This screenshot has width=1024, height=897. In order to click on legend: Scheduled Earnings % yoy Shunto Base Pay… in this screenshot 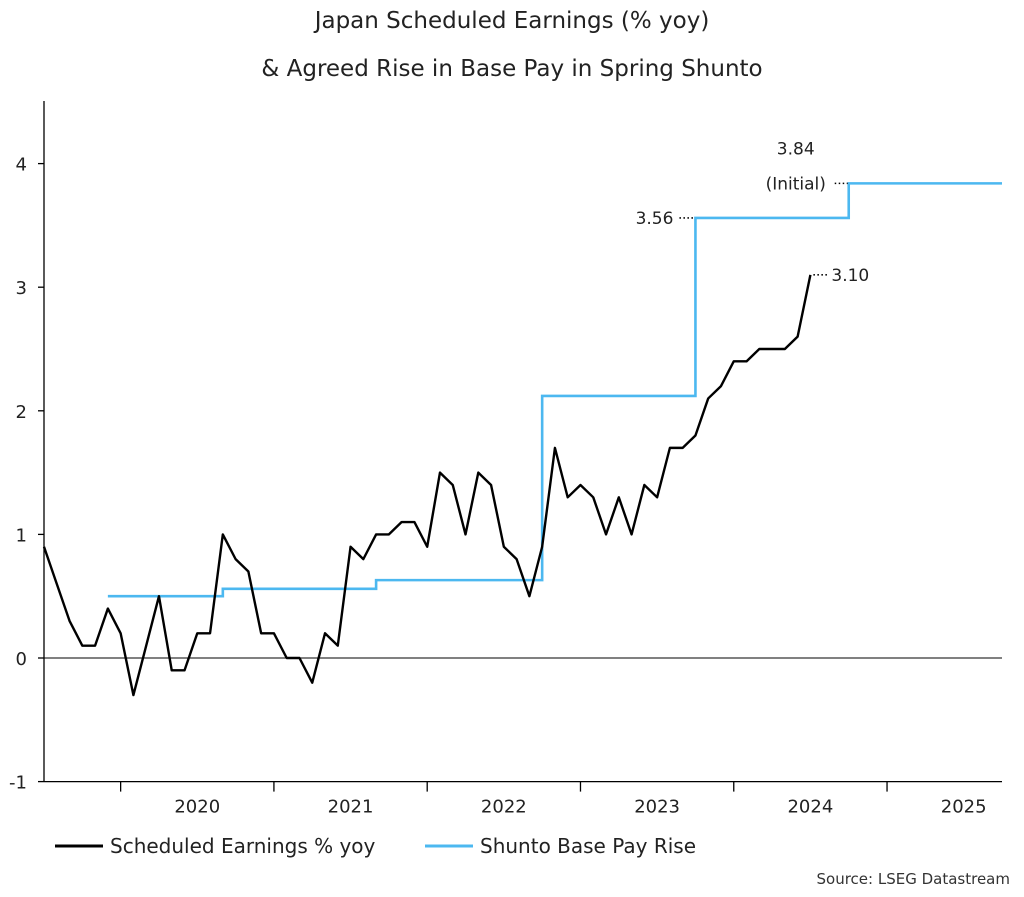, I will do `click(375, 846)`.